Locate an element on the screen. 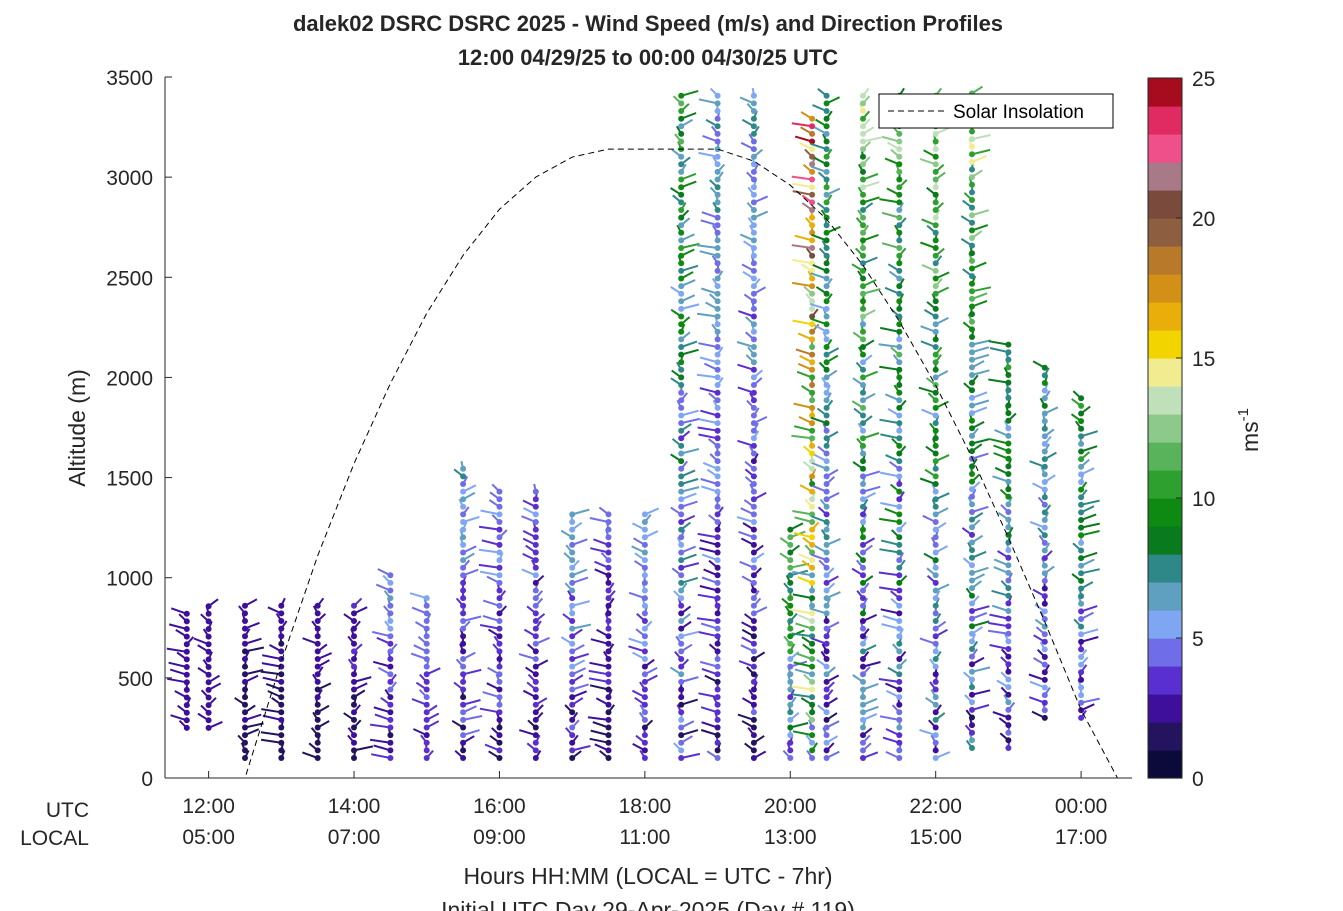 The image size is (1343, 911). y-tick-label: 2500 is located at coordinates (129, 278).